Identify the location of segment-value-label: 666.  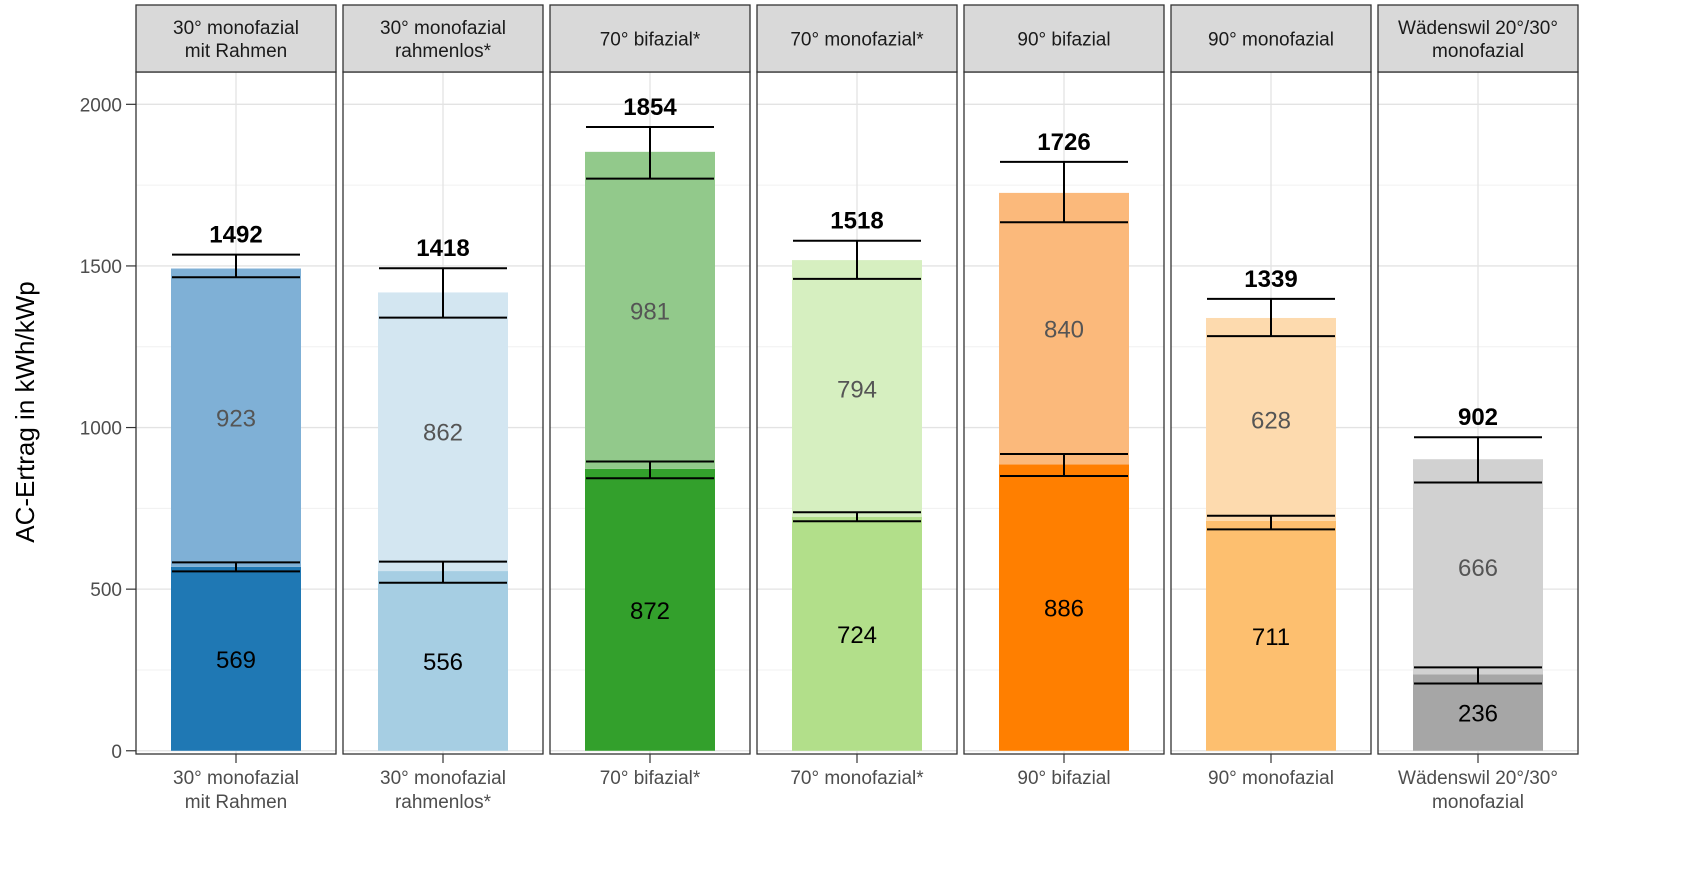
(1478, 568).